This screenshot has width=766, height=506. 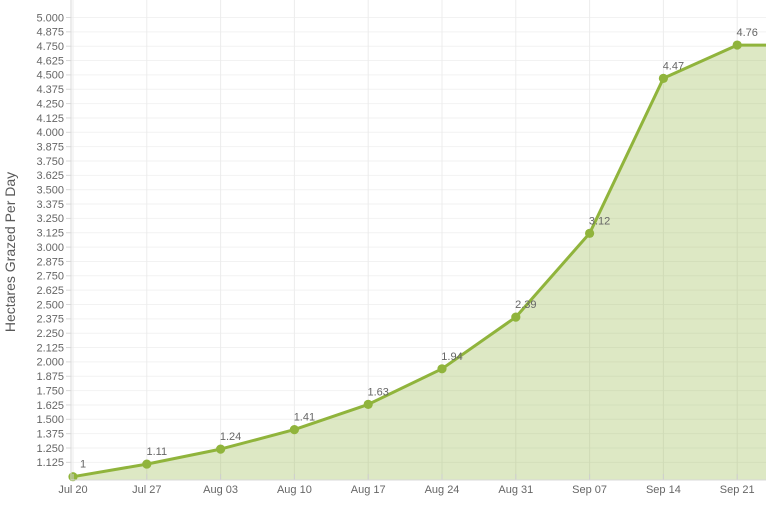 I want to click on point-label: 1.24, so click(x=230, y=437).